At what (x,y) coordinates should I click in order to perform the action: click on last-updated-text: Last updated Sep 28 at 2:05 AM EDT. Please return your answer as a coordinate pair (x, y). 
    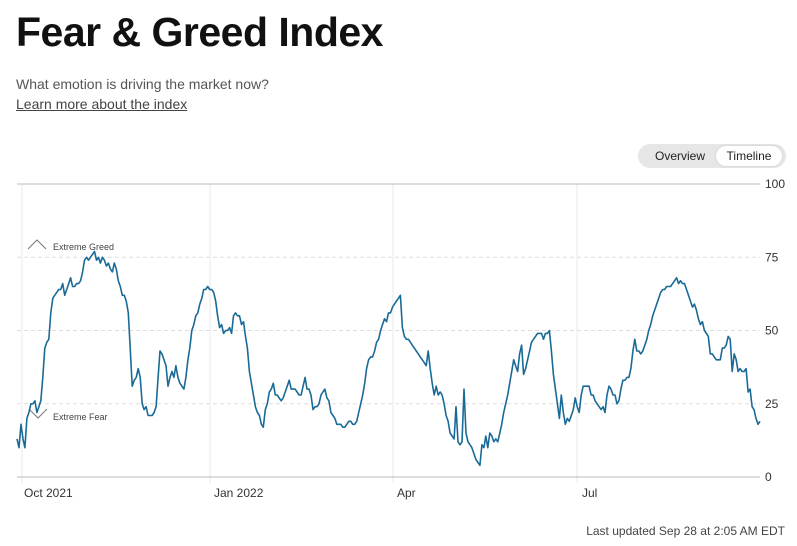
    Looking at the image, I should click on (685, 531).